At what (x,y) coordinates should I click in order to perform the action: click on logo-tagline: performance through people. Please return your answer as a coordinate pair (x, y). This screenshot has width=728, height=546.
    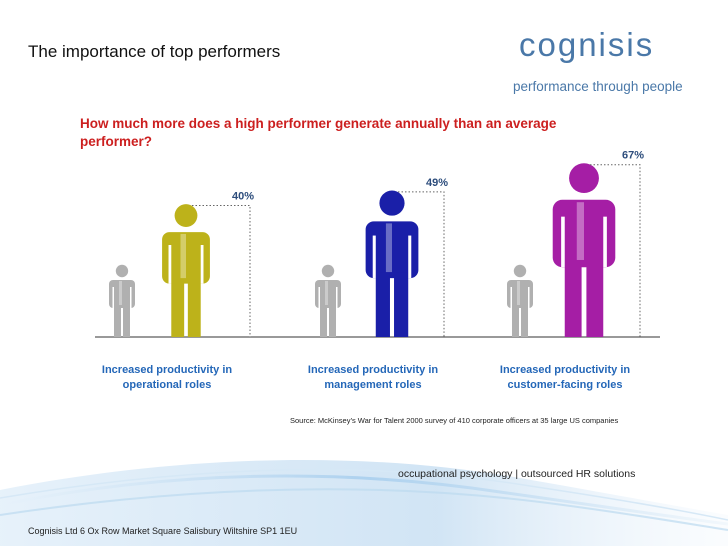
    Looking at the image, I should click on (598, 86).